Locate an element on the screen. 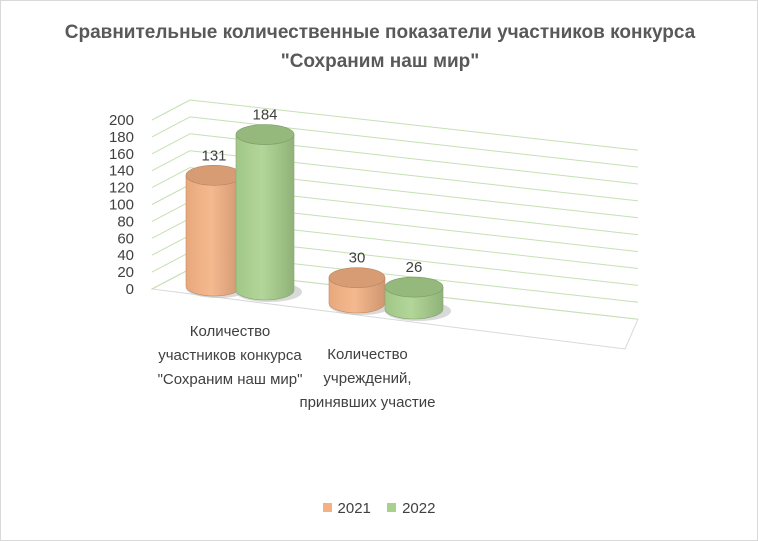 This screenshot has height=541, width=758. data-labels: 131 184 30 26 is located at coordinates (311, 192).